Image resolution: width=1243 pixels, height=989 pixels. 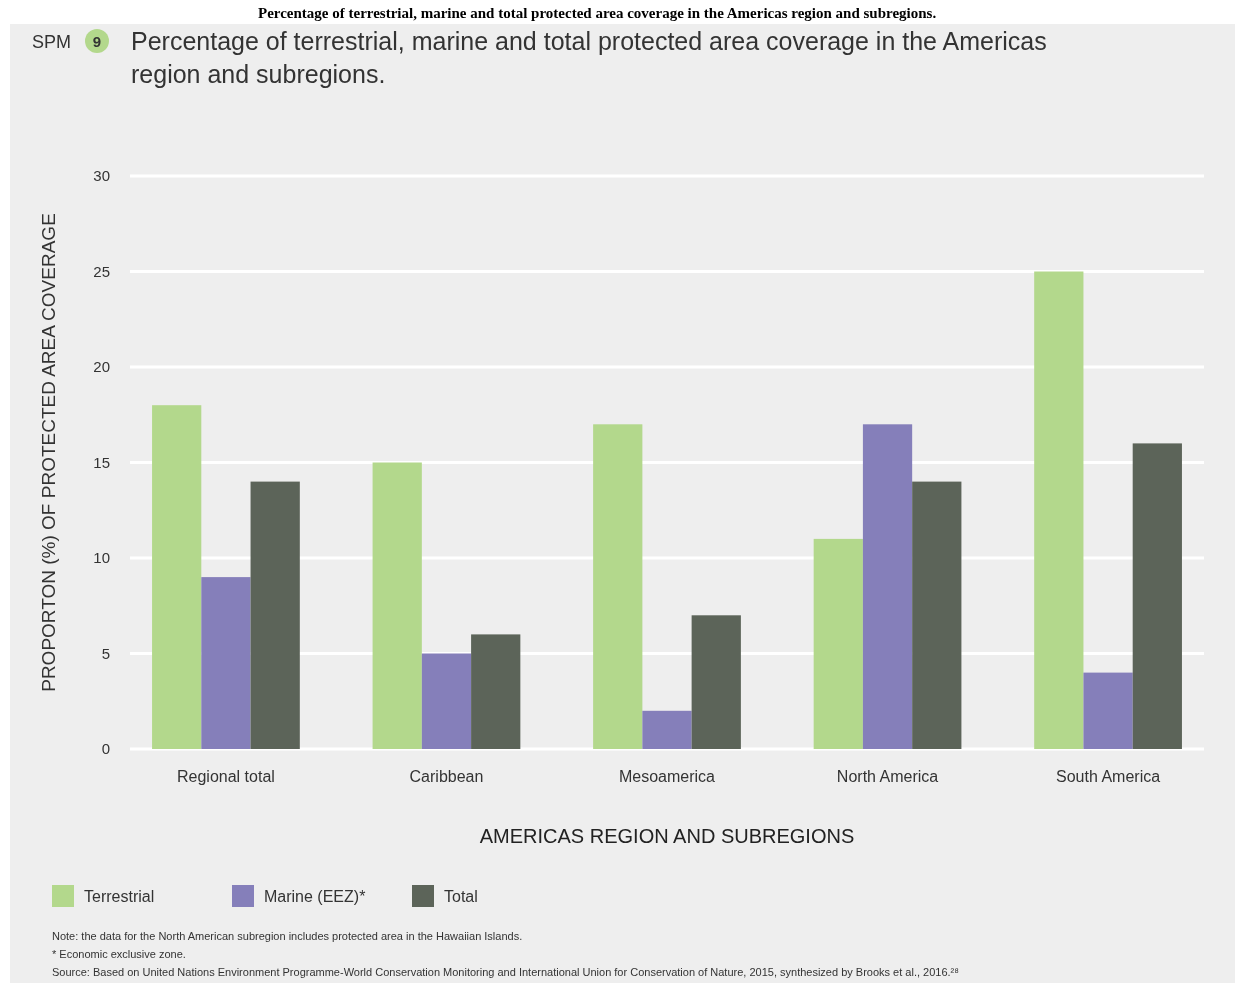 I want to click on text: SPM, so click(x=52, y=42).